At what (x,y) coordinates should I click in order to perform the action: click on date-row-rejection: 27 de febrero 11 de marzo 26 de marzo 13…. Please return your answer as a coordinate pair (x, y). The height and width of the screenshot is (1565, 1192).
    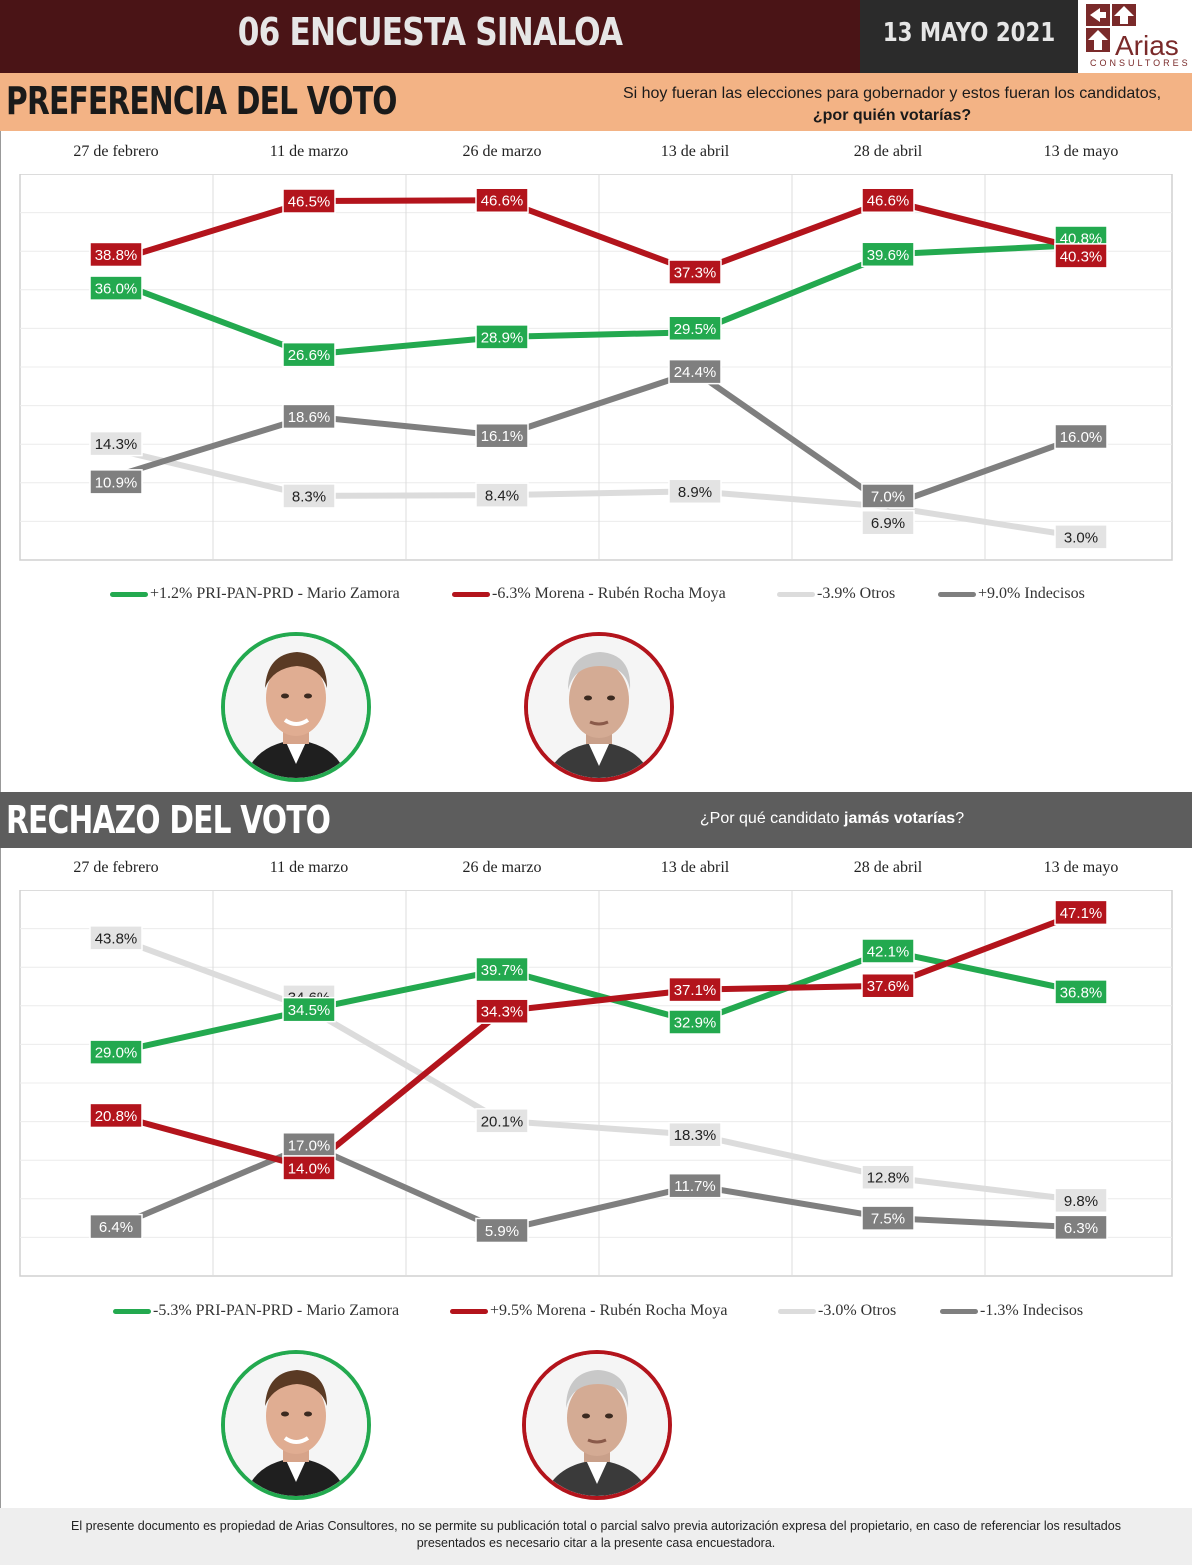
    Looking at the image, I should click on (596, 871).